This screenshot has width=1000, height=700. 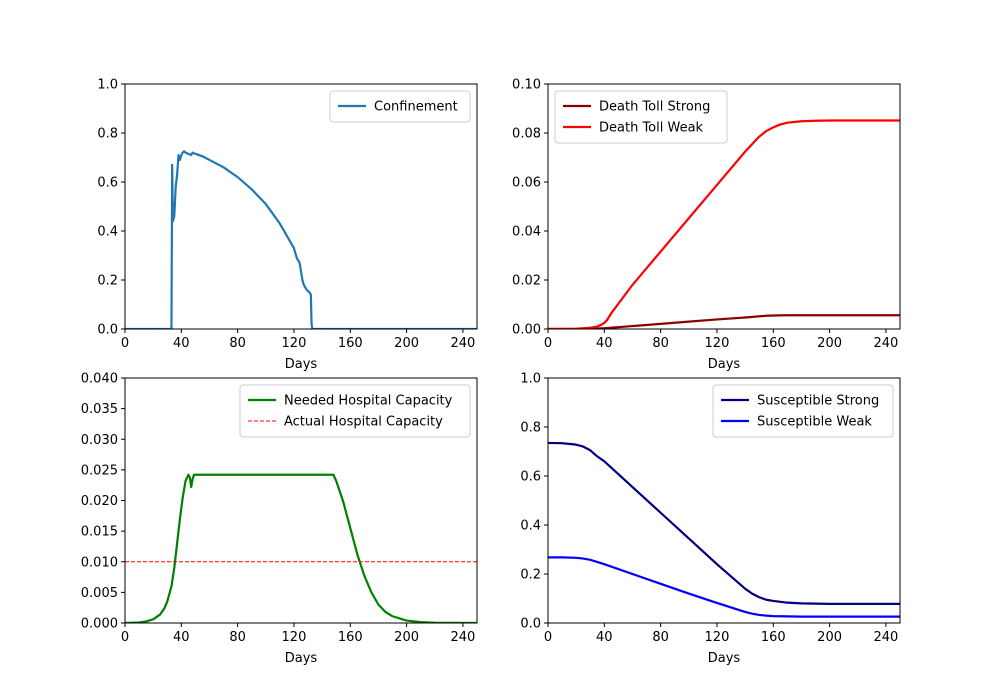 I want to click on series-line-confinement, so click(x=301, y=239).